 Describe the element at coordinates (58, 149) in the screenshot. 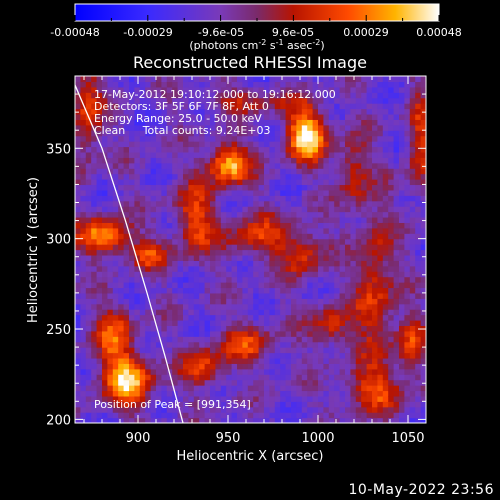

I see `y-tick-label: 350` at that location.